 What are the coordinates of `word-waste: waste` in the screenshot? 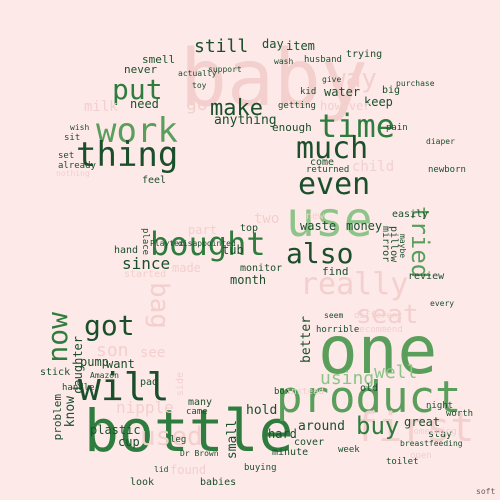 It's located at (318, 226).